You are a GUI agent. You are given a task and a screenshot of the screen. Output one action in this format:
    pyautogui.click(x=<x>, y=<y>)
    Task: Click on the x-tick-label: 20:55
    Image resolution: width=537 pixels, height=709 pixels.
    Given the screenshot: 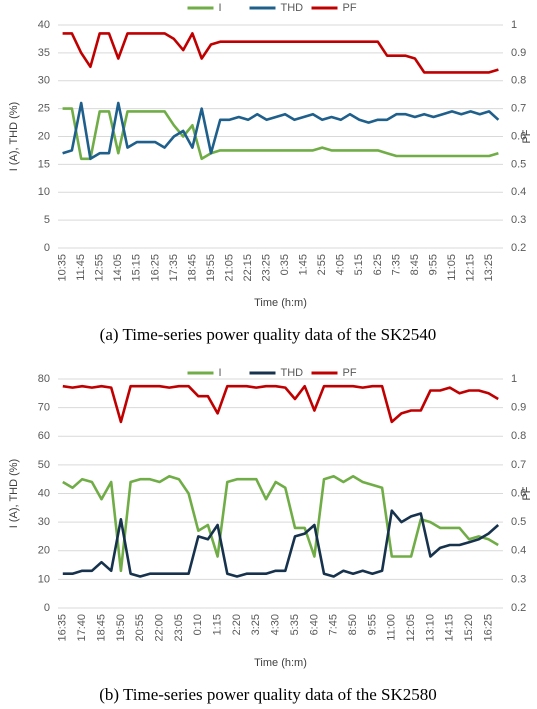 What is the action you would take?
    pyautogui.click(x=140, y=628)
    